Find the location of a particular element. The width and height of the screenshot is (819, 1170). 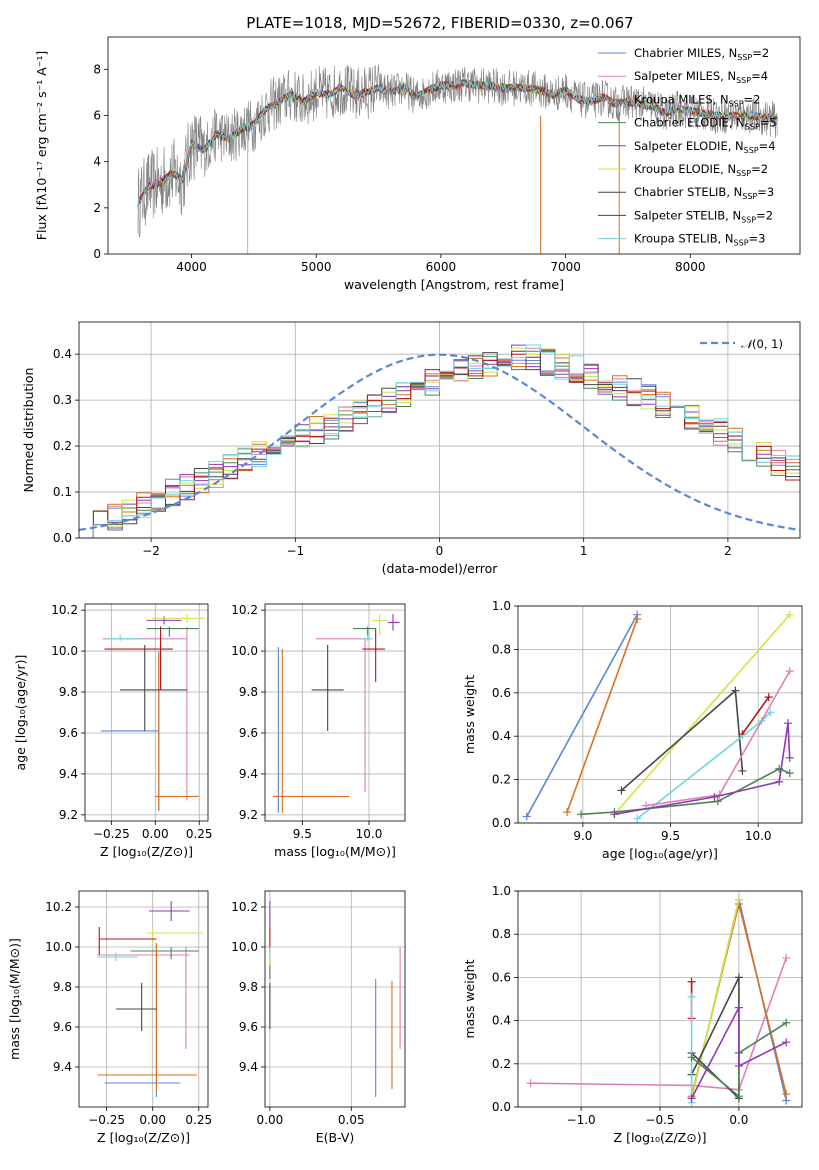

x-tick-label: 9.0 is located at coordinates (582, 836).